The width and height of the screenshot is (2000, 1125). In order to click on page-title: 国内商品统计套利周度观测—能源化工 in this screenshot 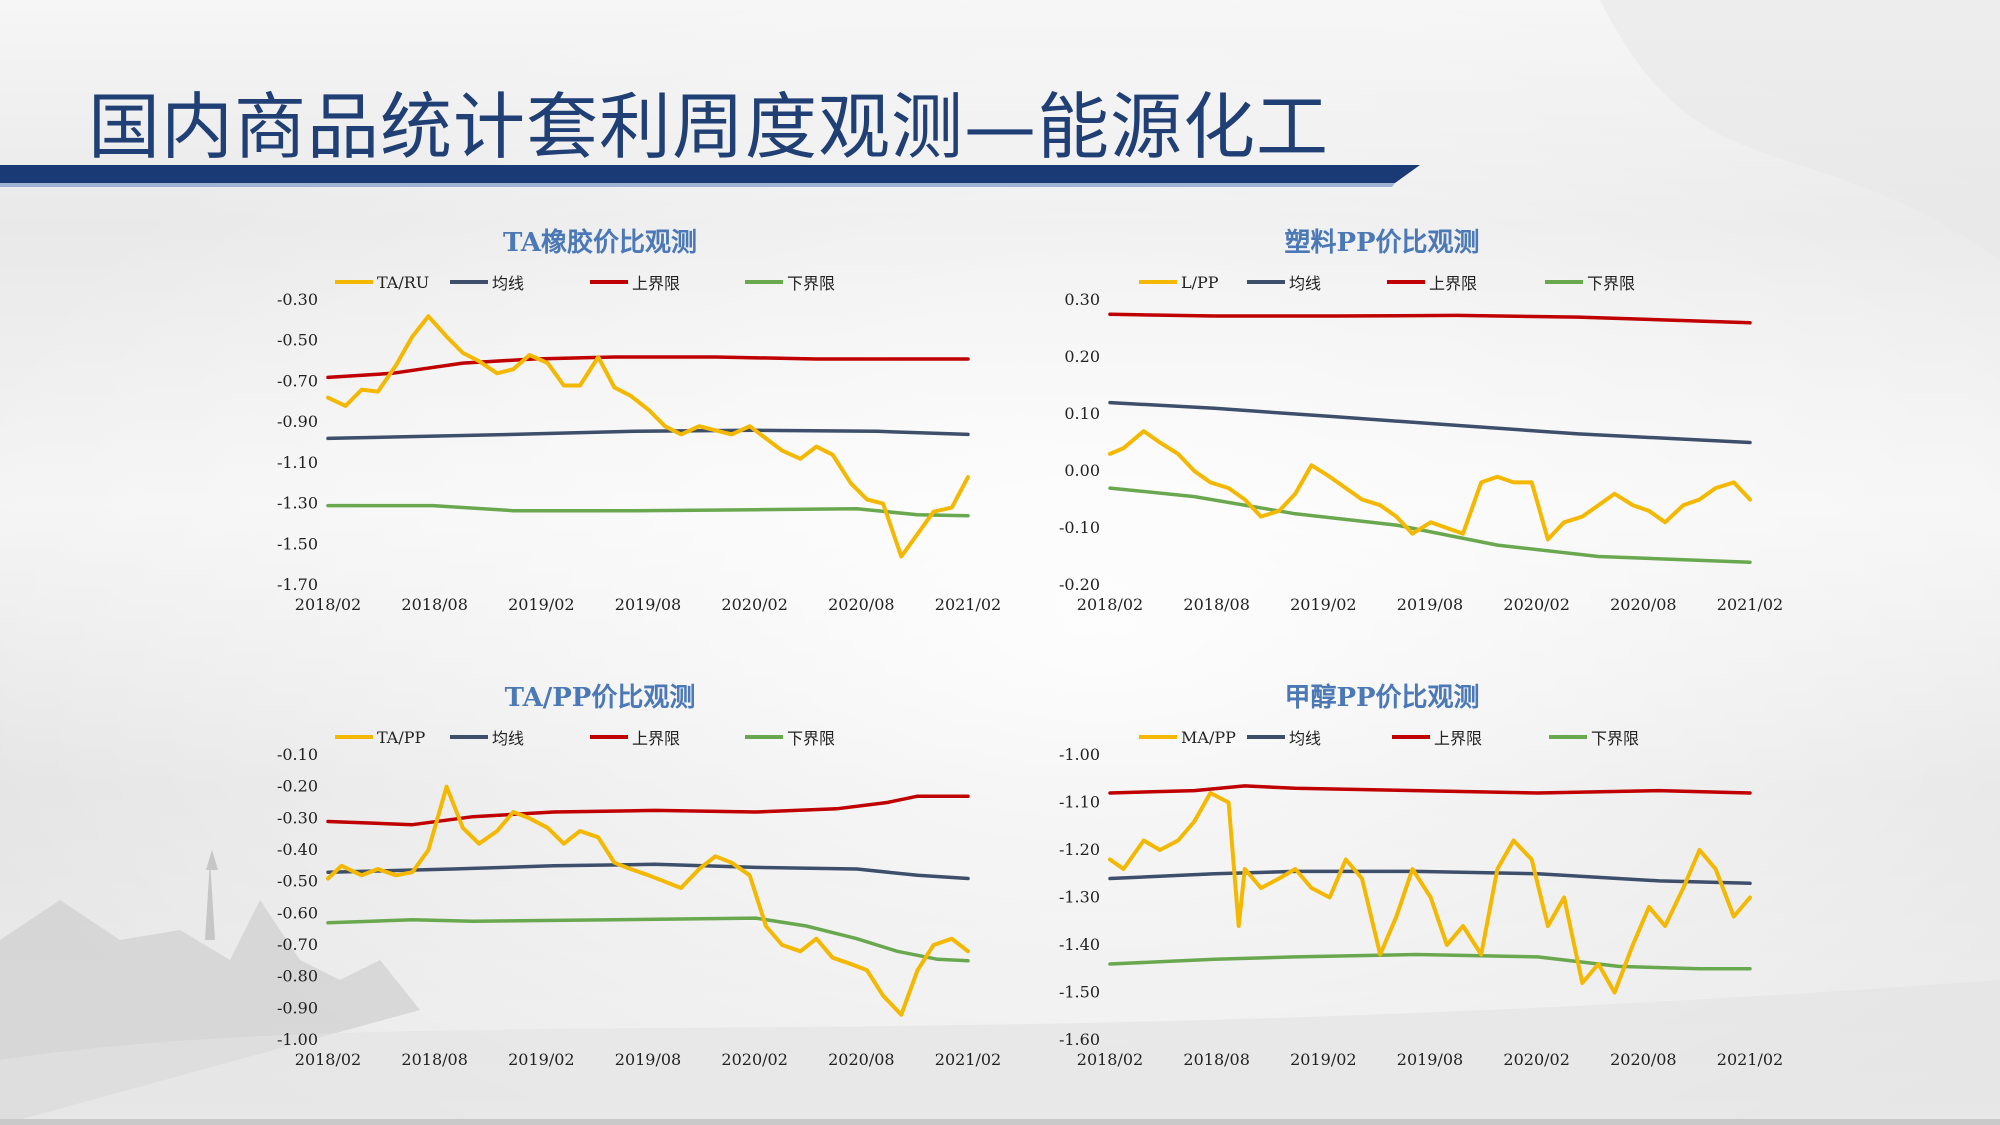, I will do `click(709, 127)`.